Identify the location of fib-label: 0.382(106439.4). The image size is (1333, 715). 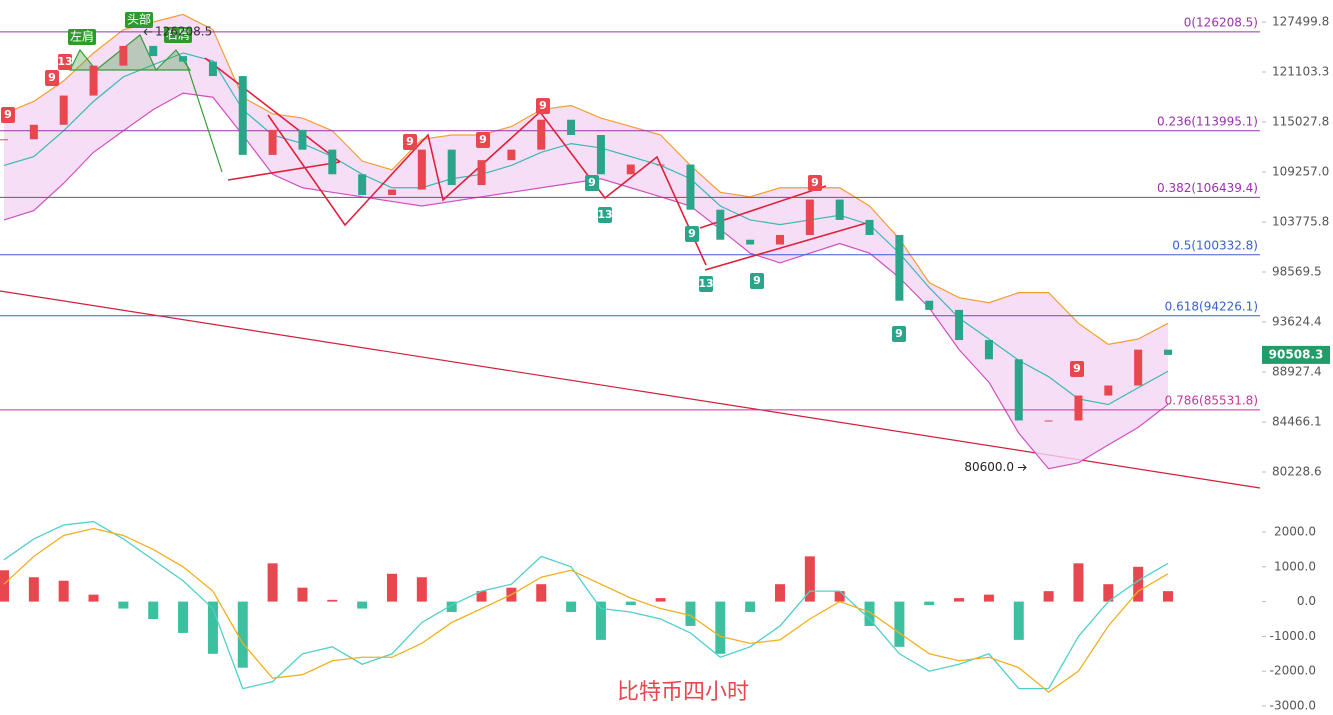
(1207, 188).